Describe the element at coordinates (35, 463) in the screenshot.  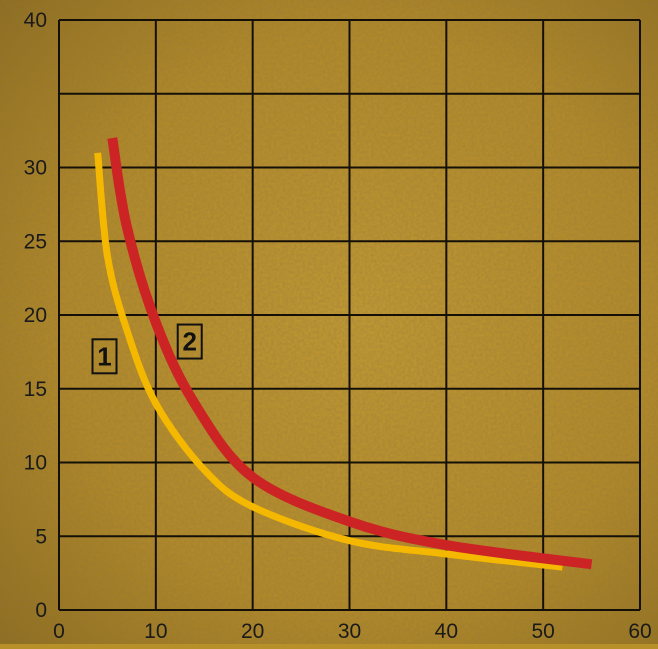
I see `y-tick-label: 10` at that location.